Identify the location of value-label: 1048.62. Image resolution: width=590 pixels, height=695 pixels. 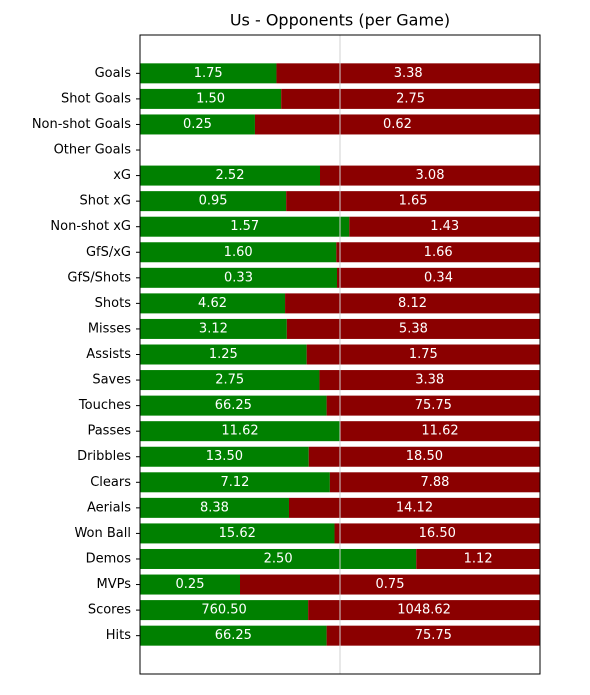
(424, 610).